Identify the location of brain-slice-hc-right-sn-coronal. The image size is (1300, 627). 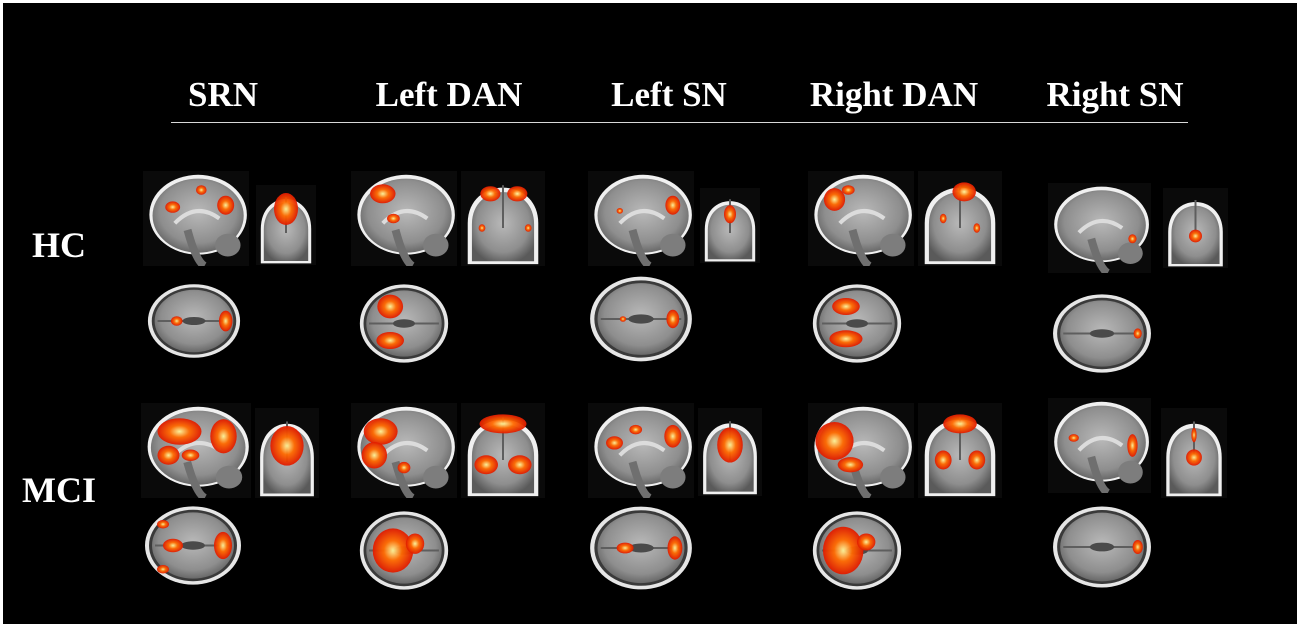
(1195, 228).